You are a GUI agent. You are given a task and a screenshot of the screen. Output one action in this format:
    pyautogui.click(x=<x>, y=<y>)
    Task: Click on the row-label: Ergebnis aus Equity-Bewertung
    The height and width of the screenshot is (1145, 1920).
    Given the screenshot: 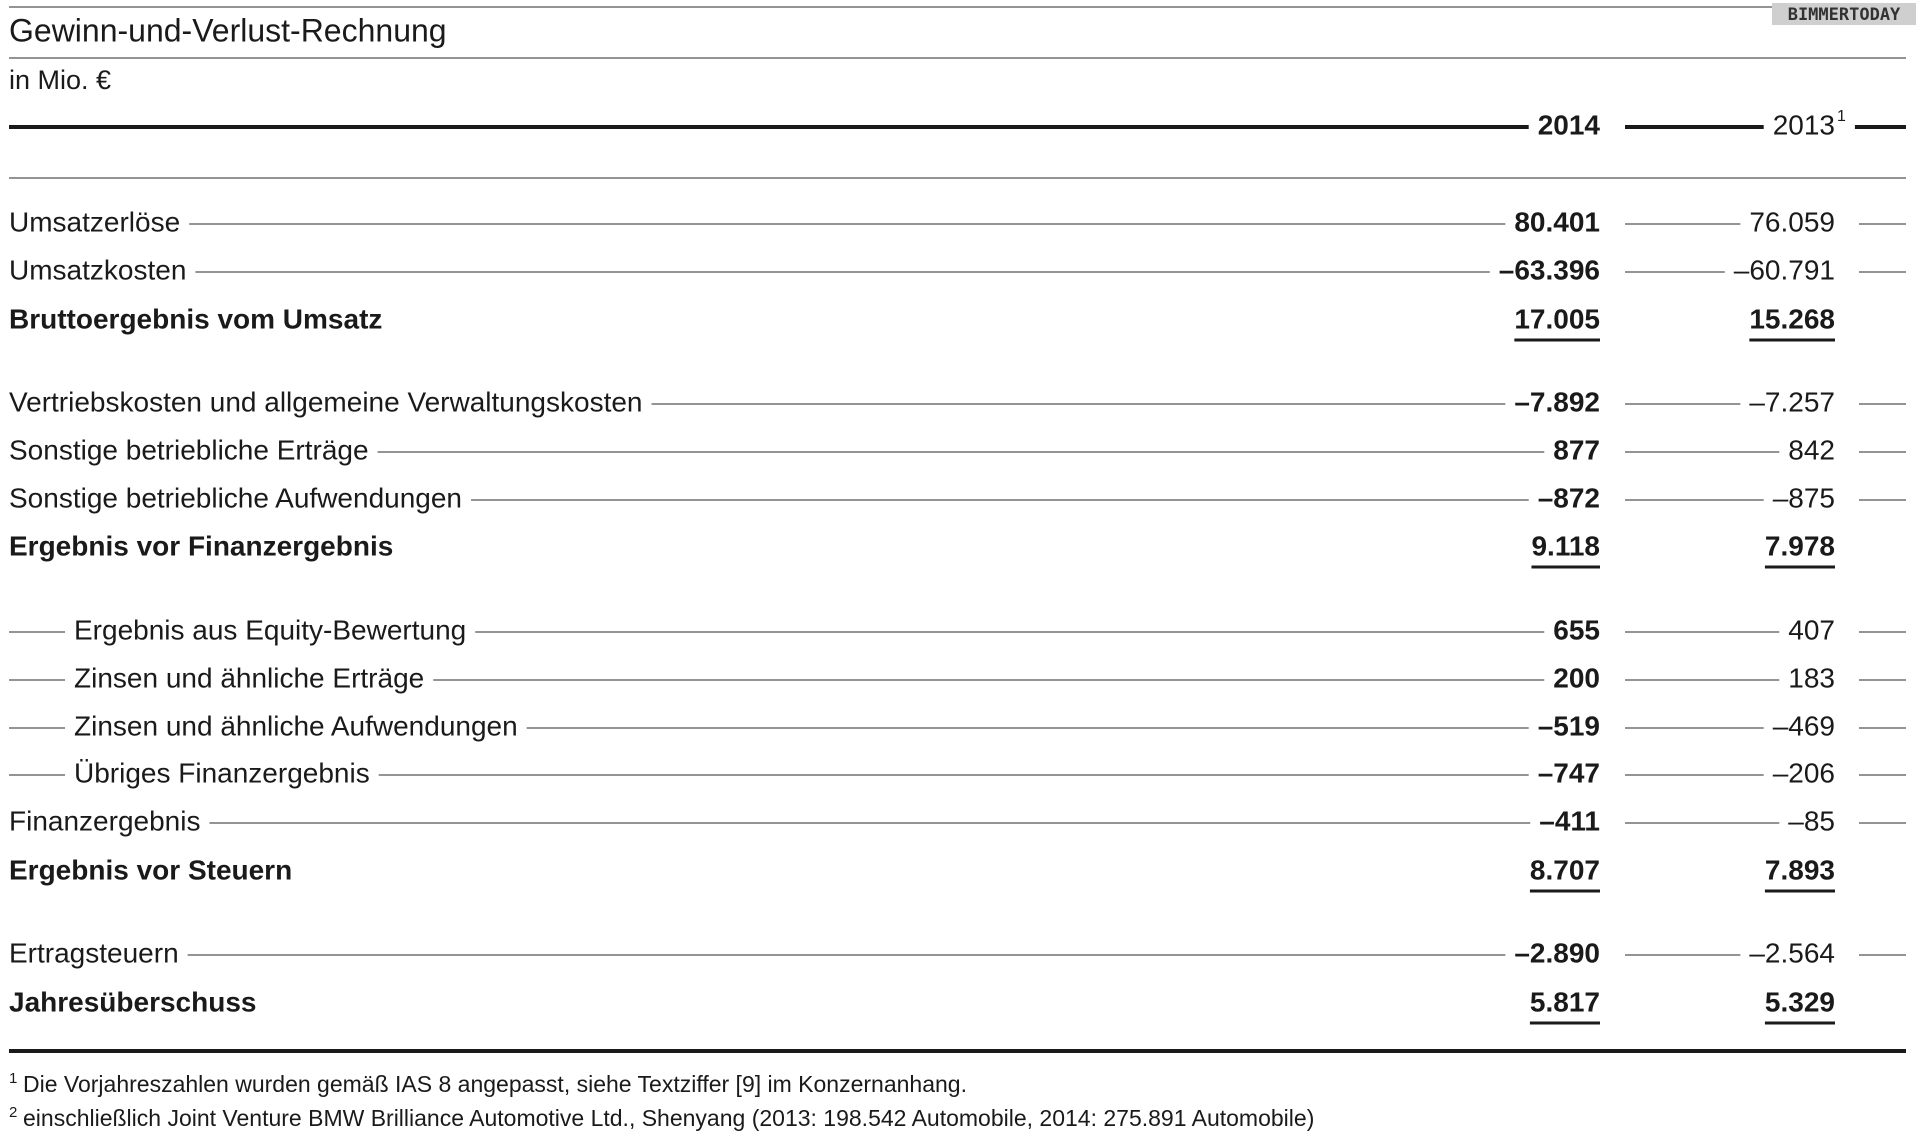 What is the action you would take?
    pyautogui.click(x=270, y=629)
    